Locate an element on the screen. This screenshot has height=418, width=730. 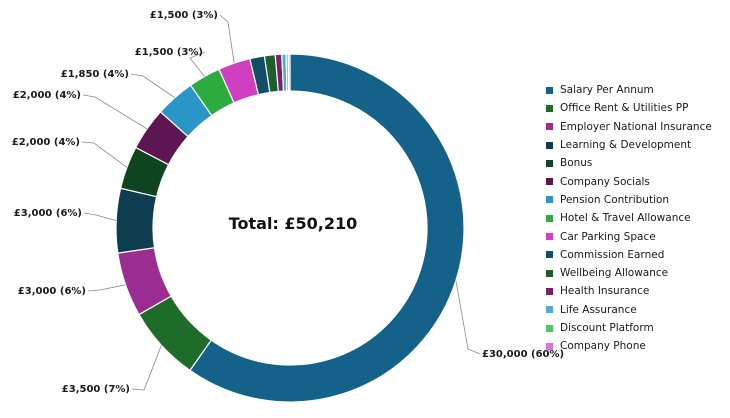
legend-label: Company Socials is located at coordinates (605, 181).